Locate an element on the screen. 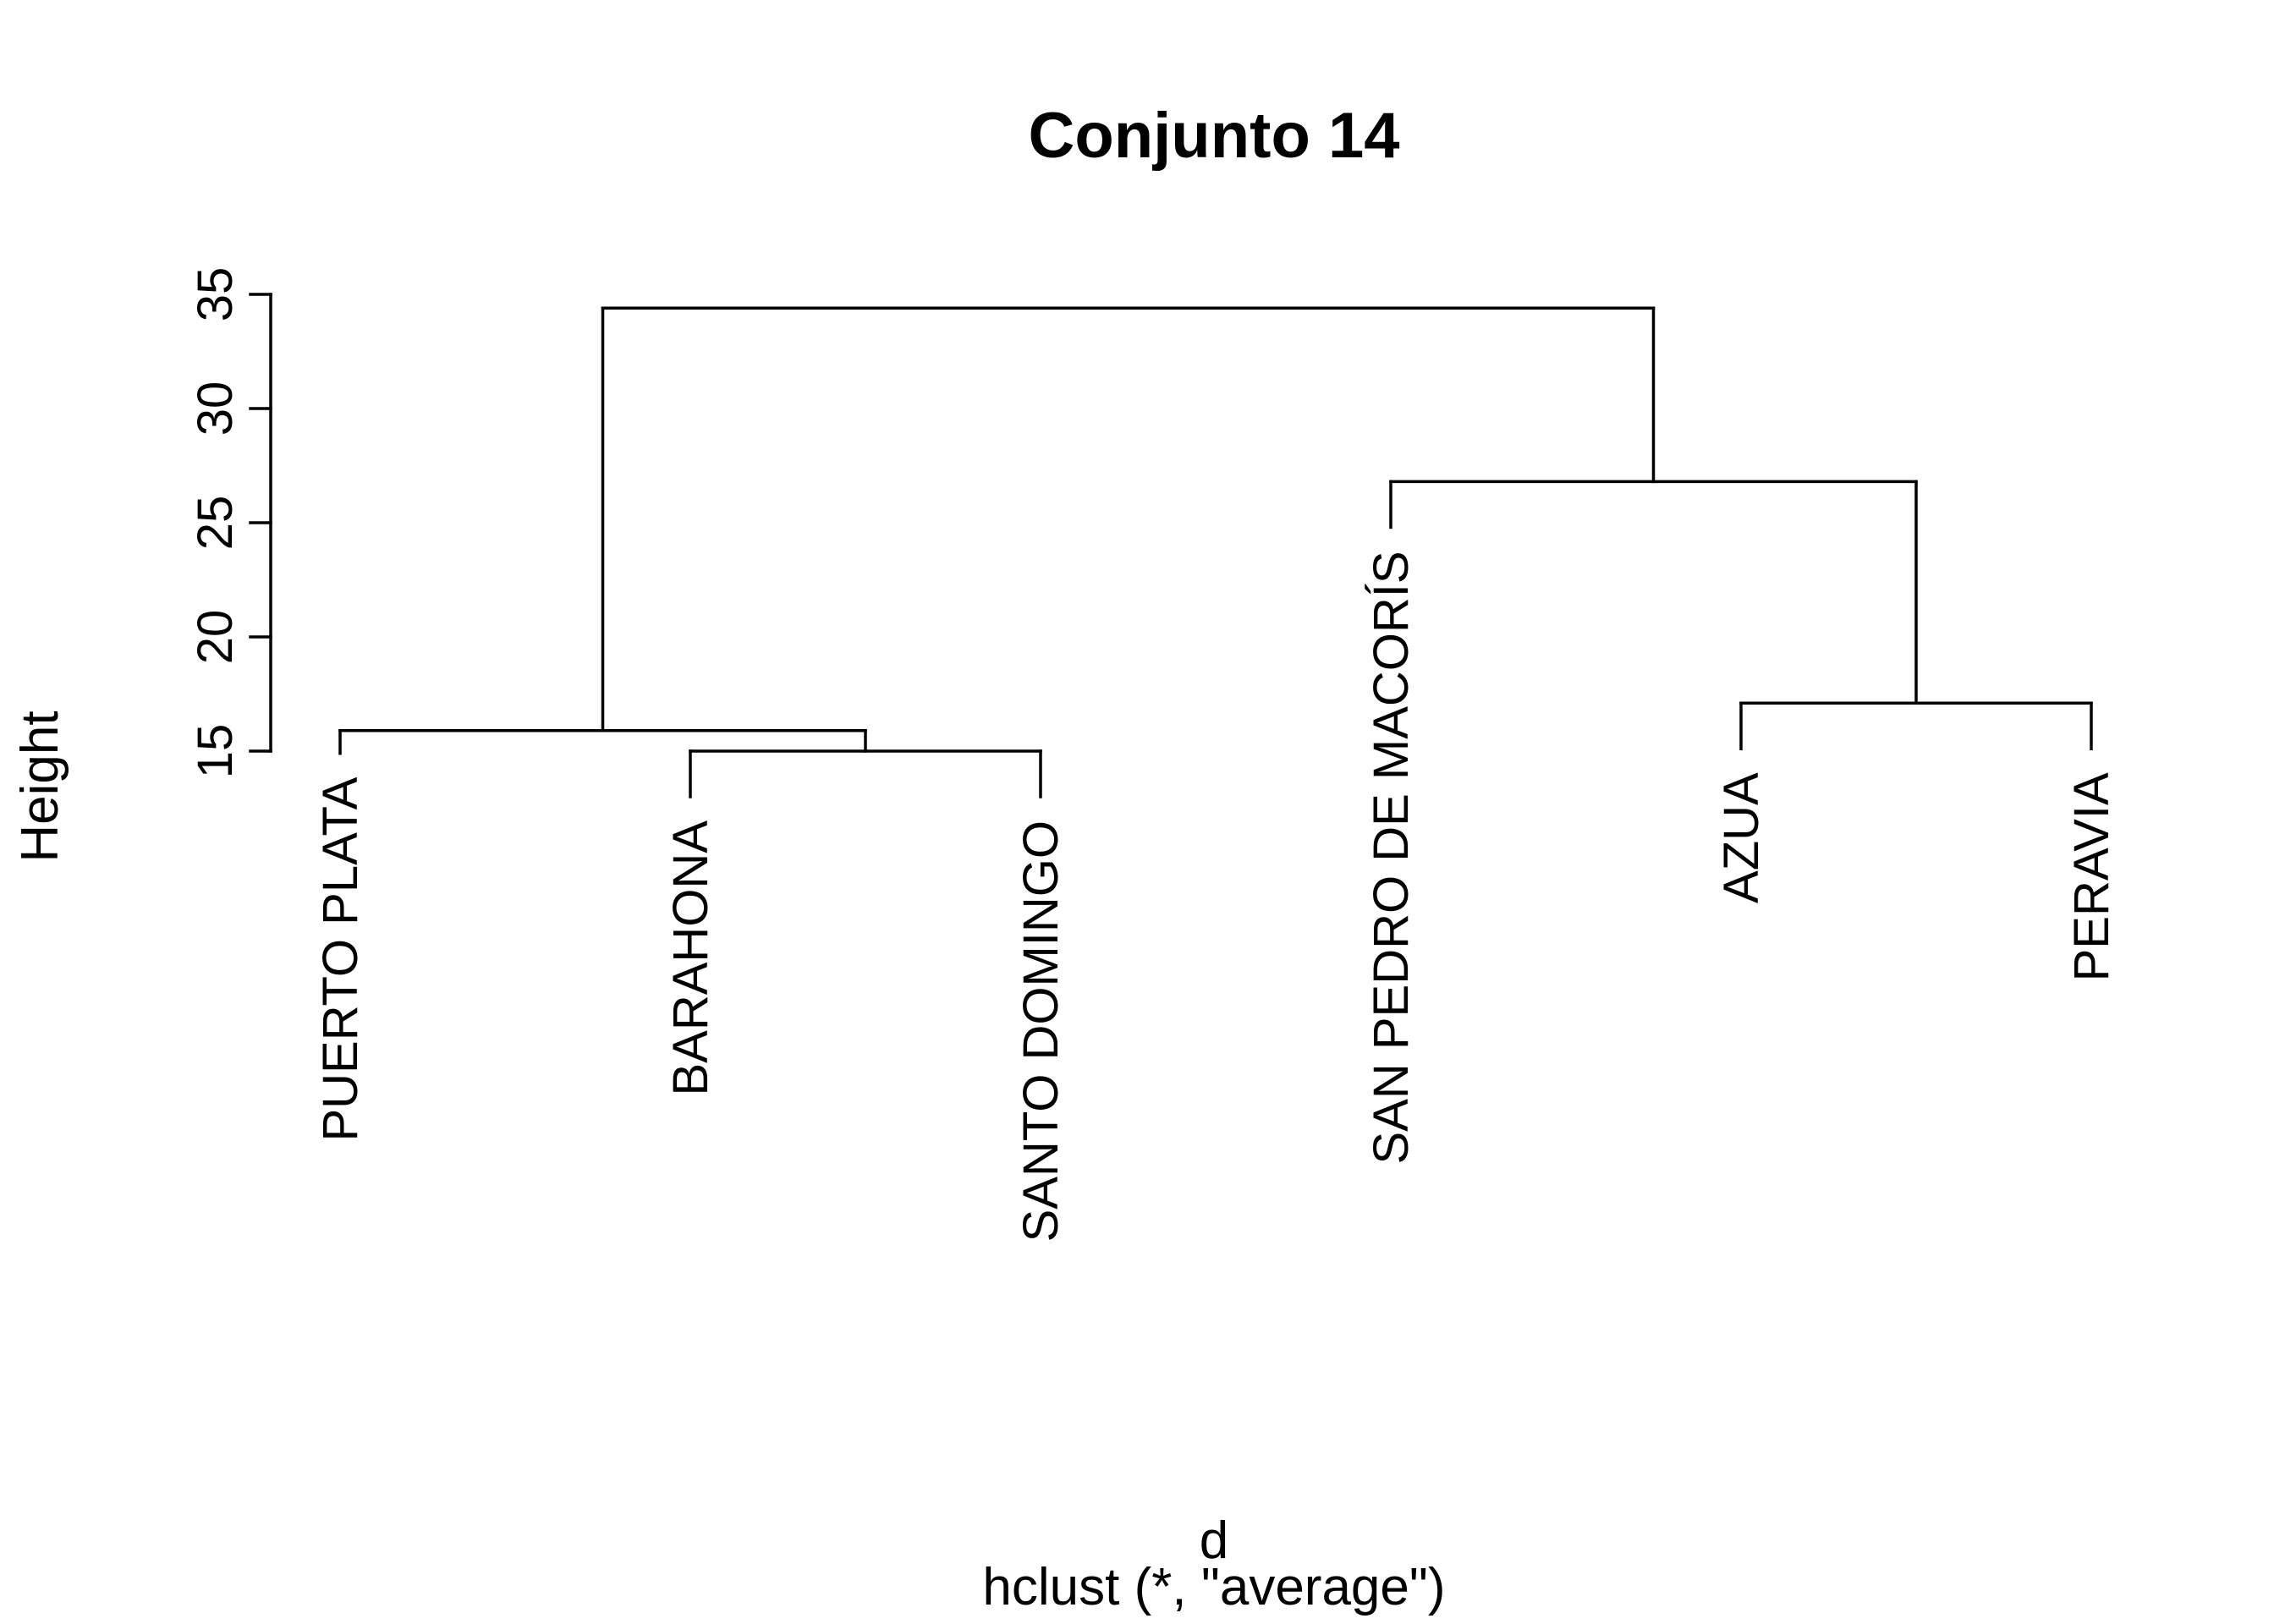 The width and height of the screenshot is (2274, 1624). leaf-label: PUERTO PLATA is located at coordinates (340, 959).